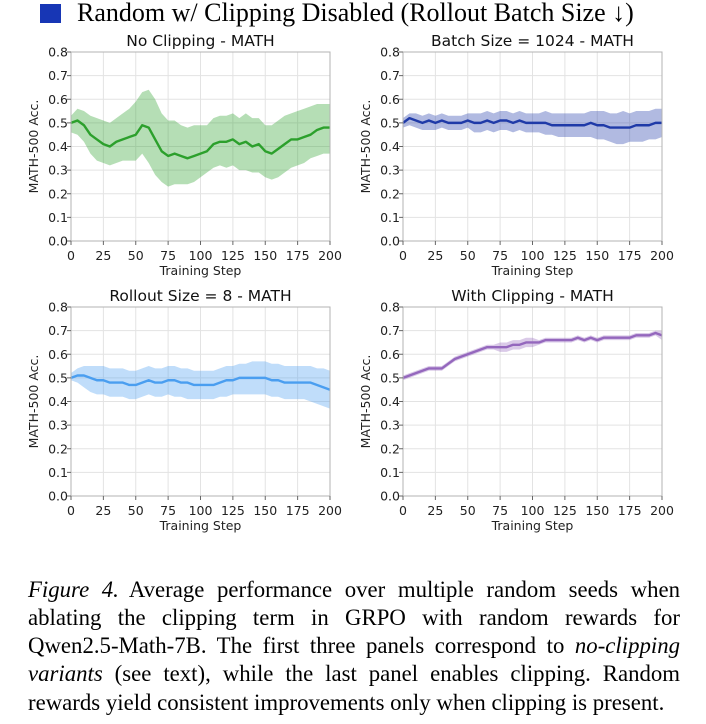 This screenshot has width=706, height=724. Describe the element at coordinates (532, 41) in the screenshot. I see `chart-title: Batch Size = 1024 - MATH` at that location.